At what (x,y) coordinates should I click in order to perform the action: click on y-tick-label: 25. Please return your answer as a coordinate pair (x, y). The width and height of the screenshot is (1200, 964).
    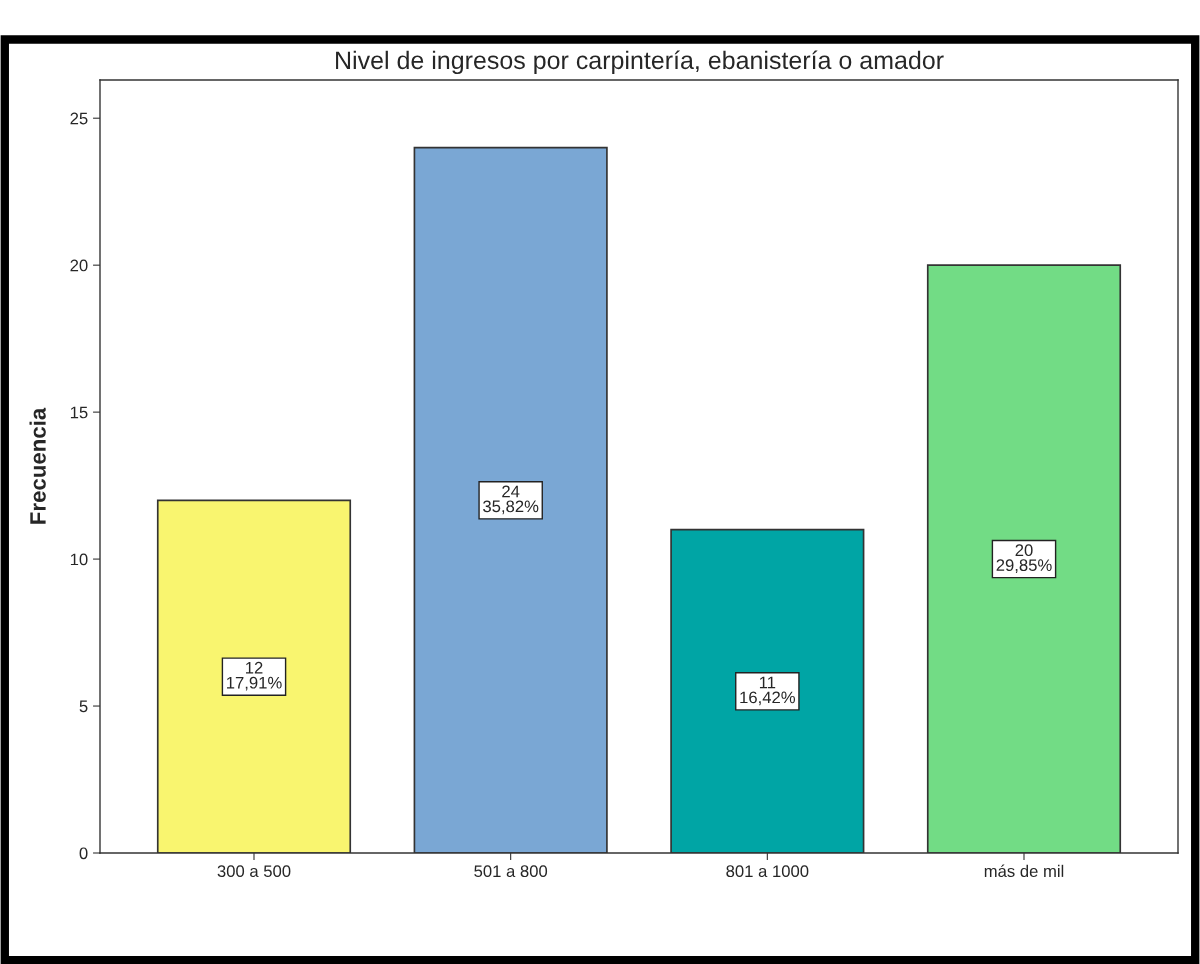
    Looking at the image, I should click on (79, 118).